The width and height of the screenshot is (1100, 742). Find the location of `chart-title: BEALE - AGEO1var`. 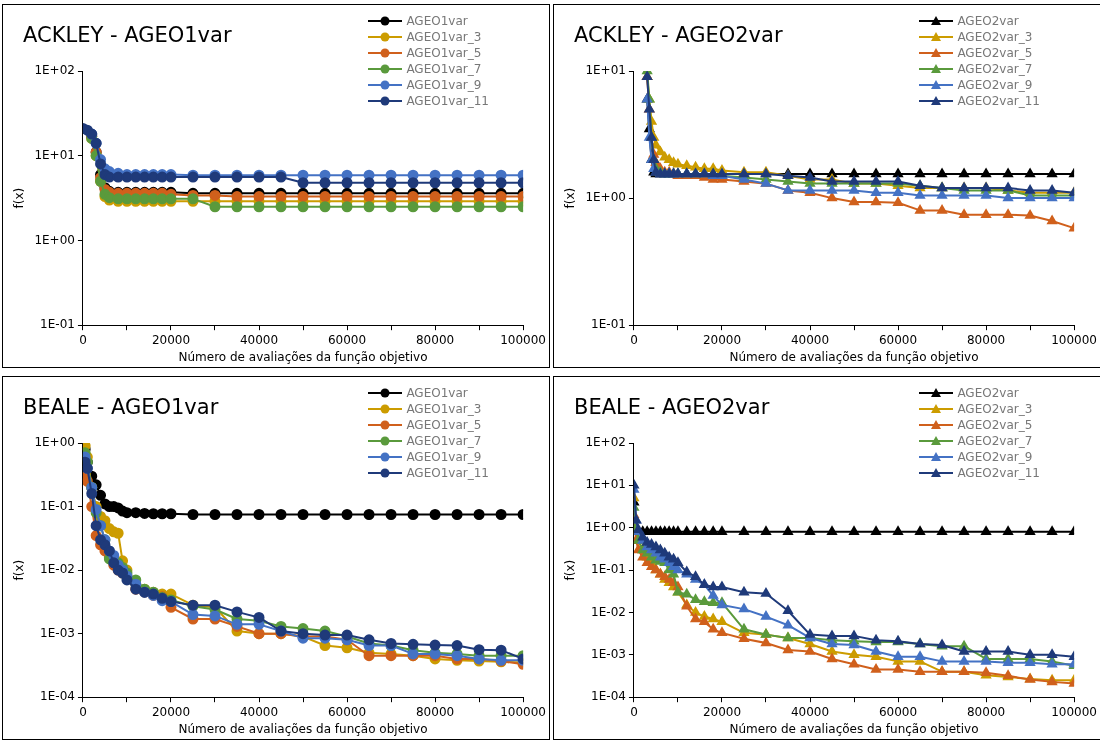

chart-title: BEALE - AGEO1var is located at coordinates (121, 407).